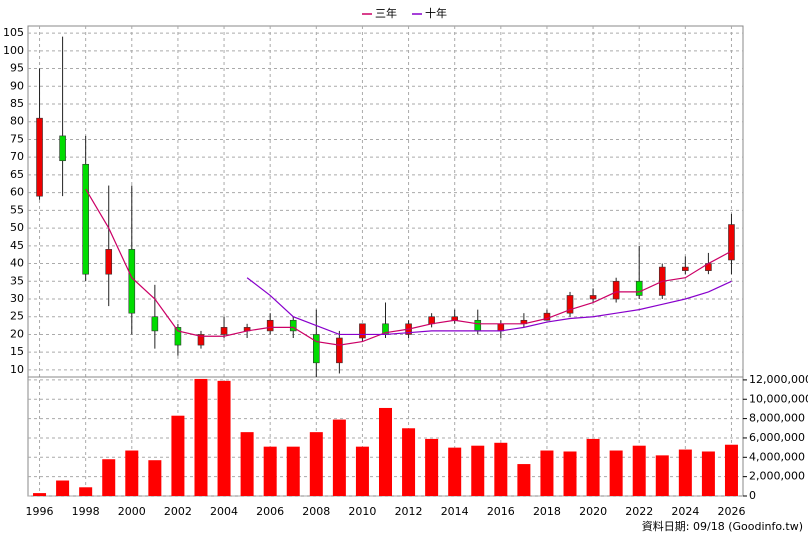 This screenshot has width=808, height=540. What do you see at coordinates (17, 280) in the screenshot?
I see `y-tick-label: 35` at bounding box center [17, 280].